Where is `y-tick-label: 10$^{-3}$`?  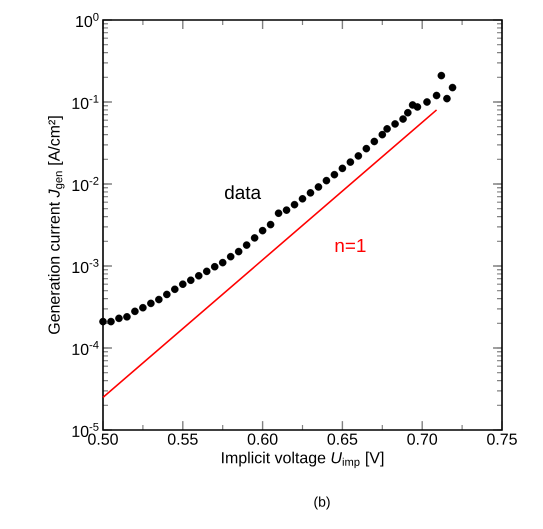
y-tick-label: 10$^{-3}$ is located at coordinates (85, 266).